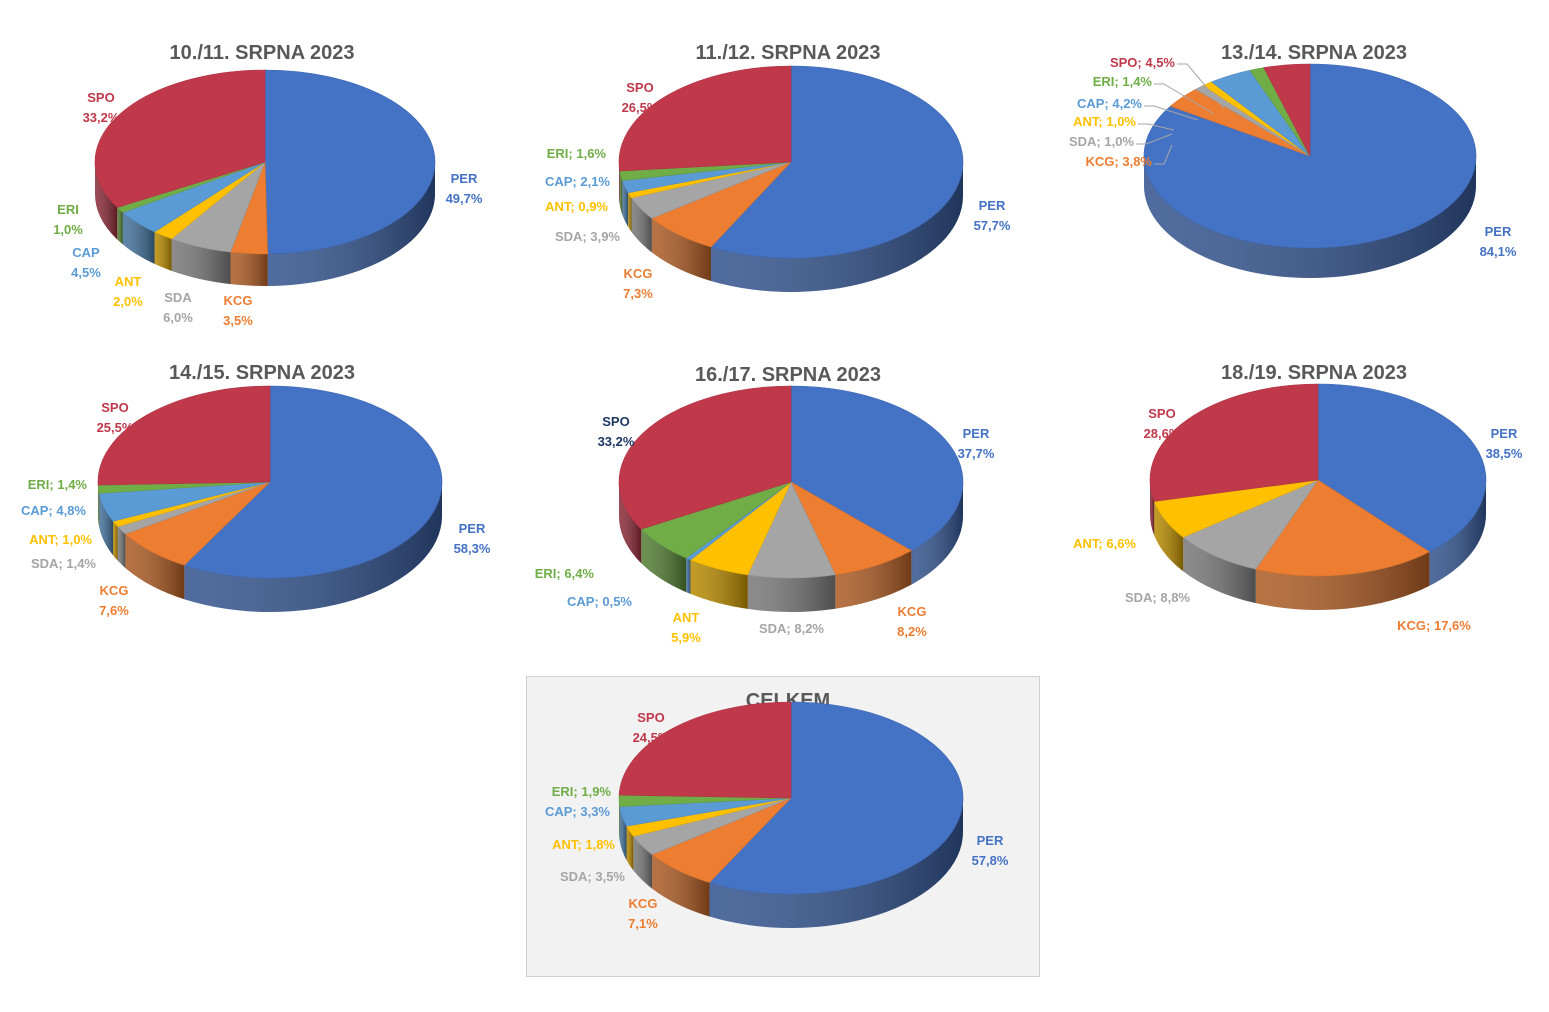 The height and width of the screenshot is (1012, 1549). I want to click on leader-line-sda, so click(1154, 139).